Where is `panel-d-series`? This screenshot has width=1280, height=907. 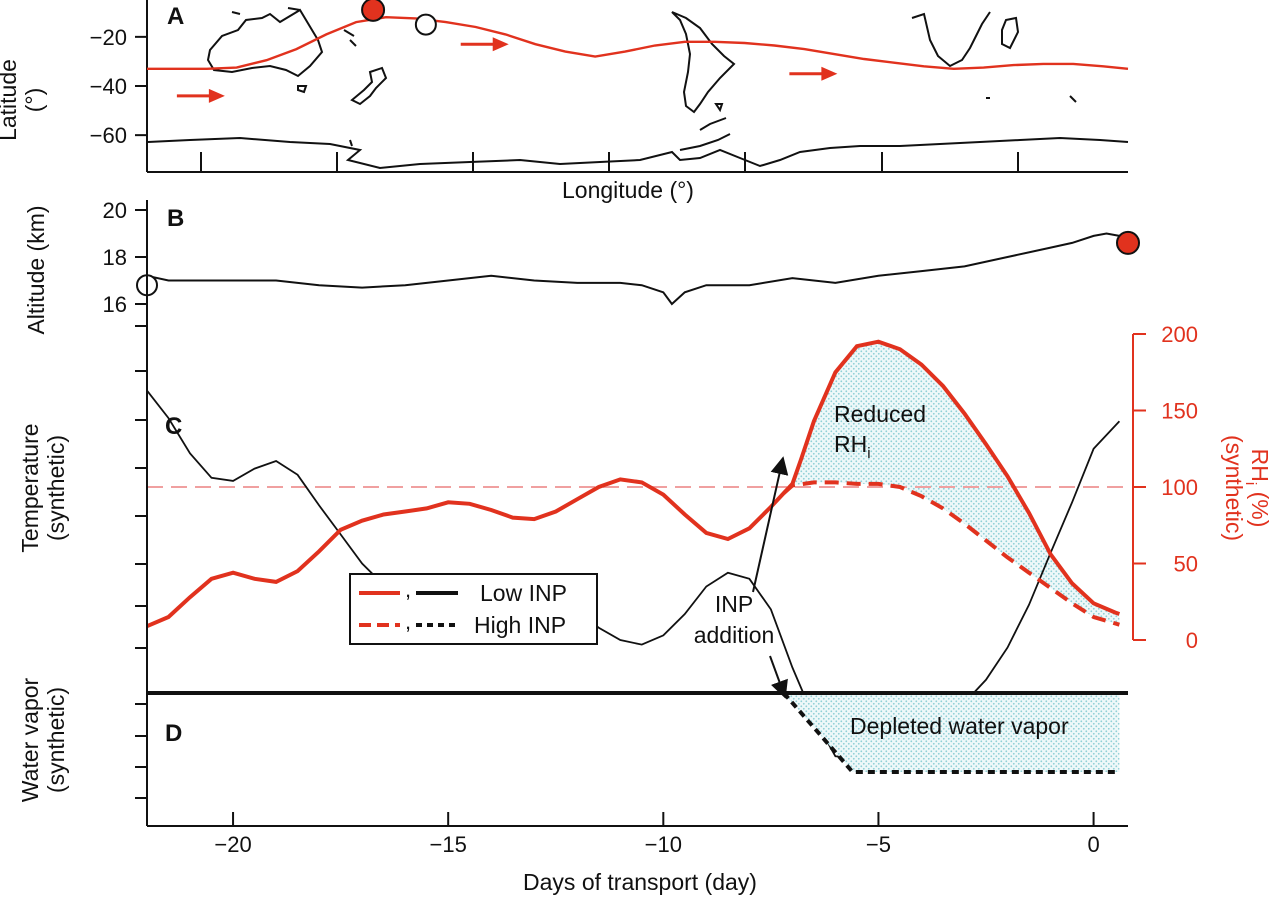
panel-d-series is located at coordinates (637, 732).